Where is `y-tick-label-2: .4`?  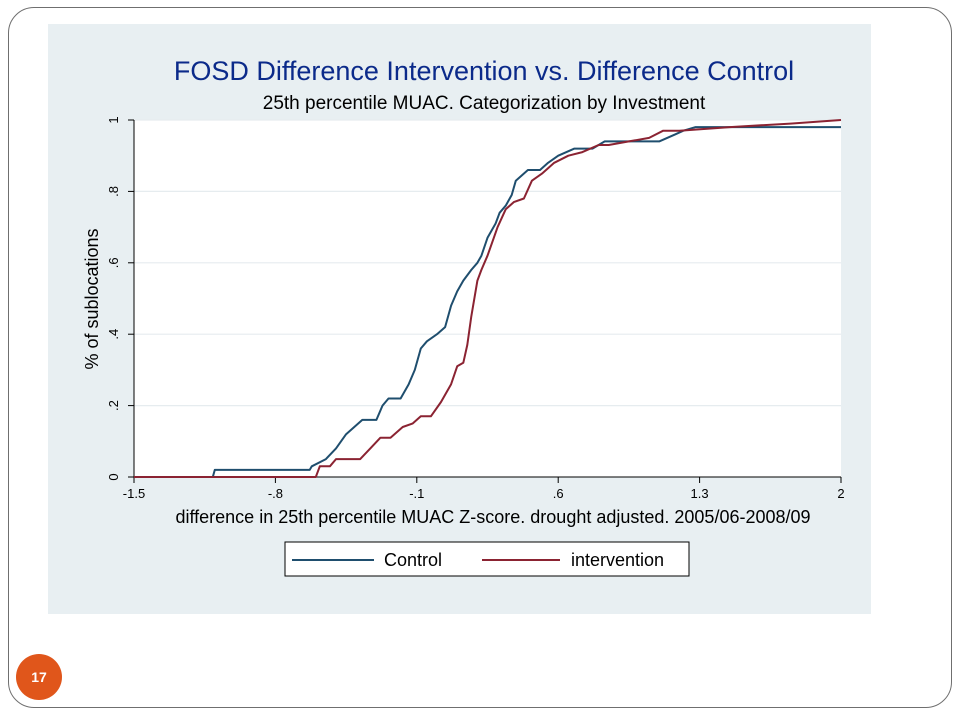 y-tick-label-2: .4 is located at coordinates (113, 334).